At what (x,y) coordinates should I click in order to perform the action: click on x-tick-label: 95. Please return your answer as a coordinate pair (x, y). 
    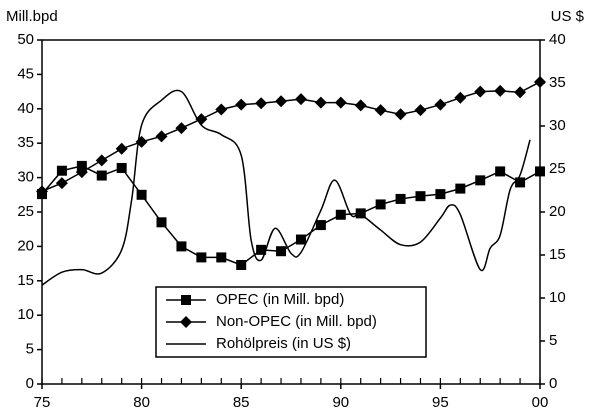
    Looking at the image, I should click on (440, 402).